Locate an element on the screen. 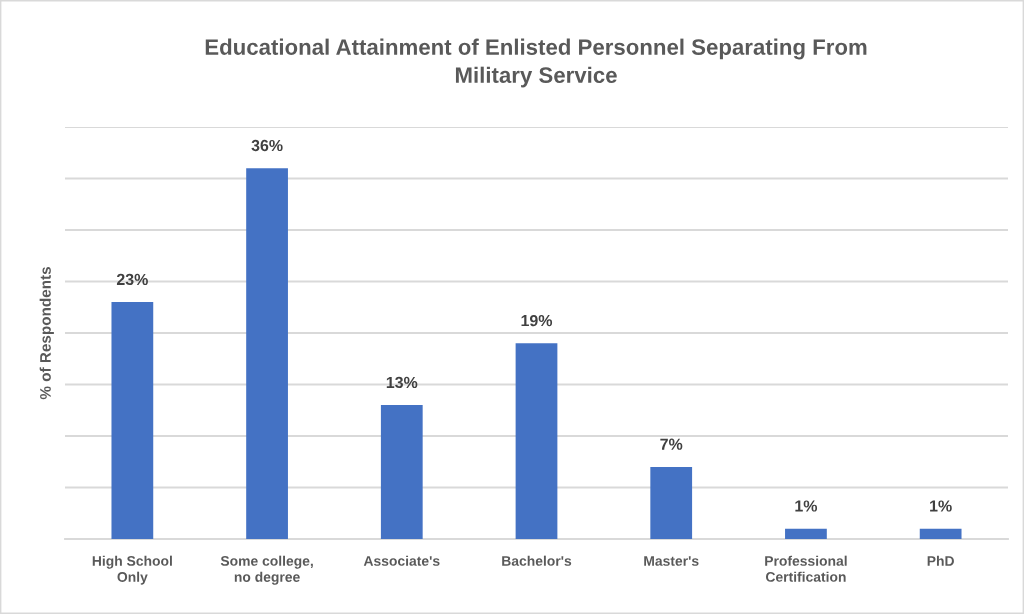 The image size is (1024, 614). data-label: 7% is located at coordinates (671, 444).